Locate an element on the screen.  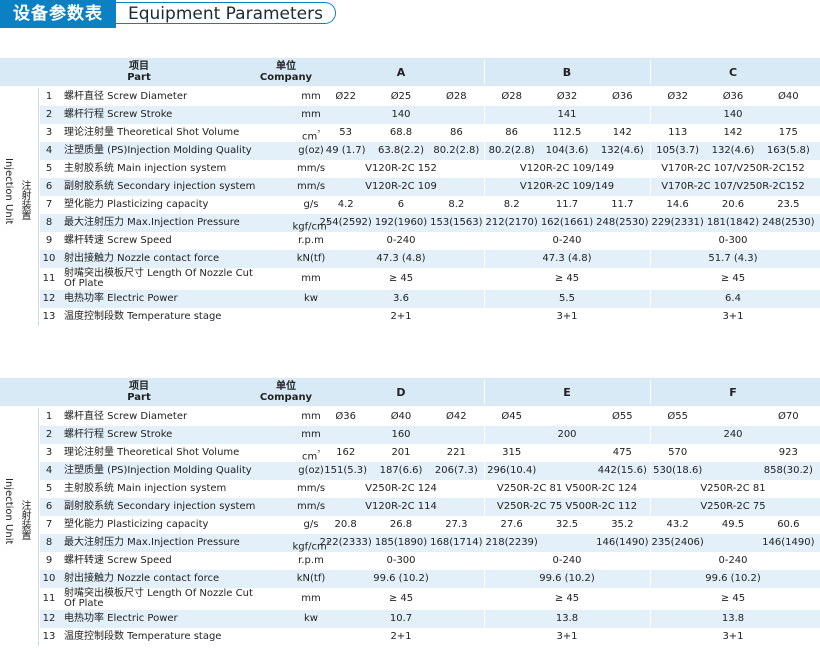
row-unit: g(oz) is located at coordinates (311, 470).